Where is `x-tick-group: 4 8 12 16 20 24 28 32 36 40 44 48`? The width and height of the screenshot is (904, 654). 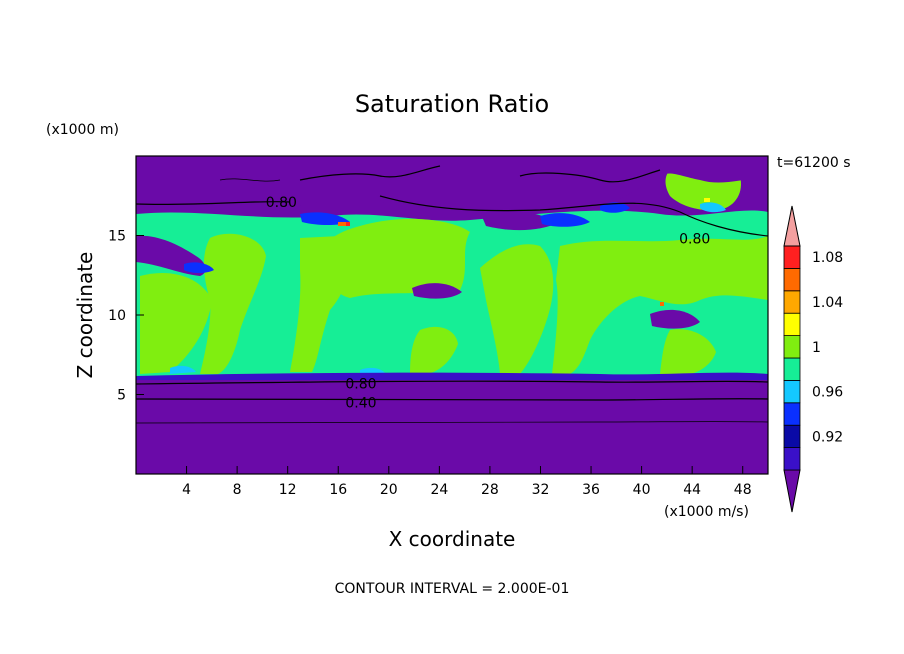
x-tick-group: 4 8 12 16 20 24 28 32 36 40 44 48 is located at coordinates (467, 482).